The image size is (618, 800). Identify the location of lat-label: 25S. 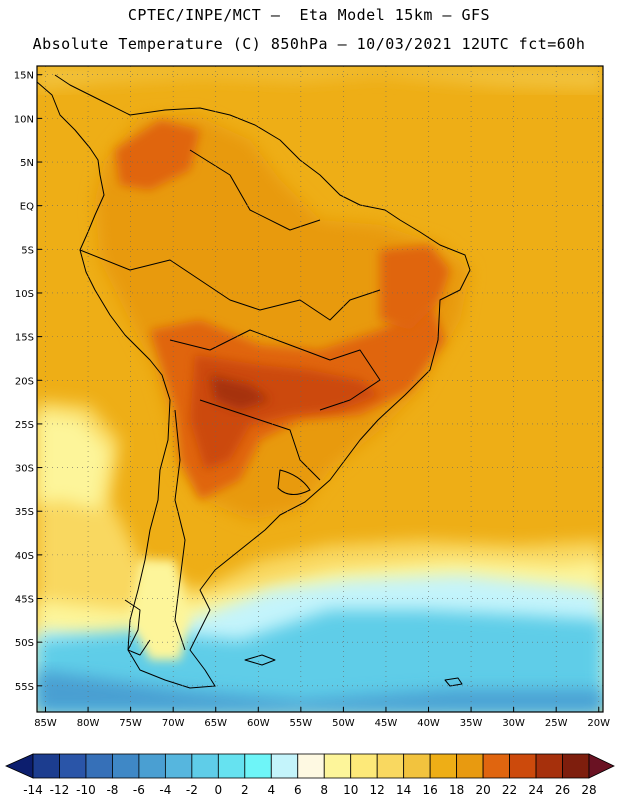
(24, 425).